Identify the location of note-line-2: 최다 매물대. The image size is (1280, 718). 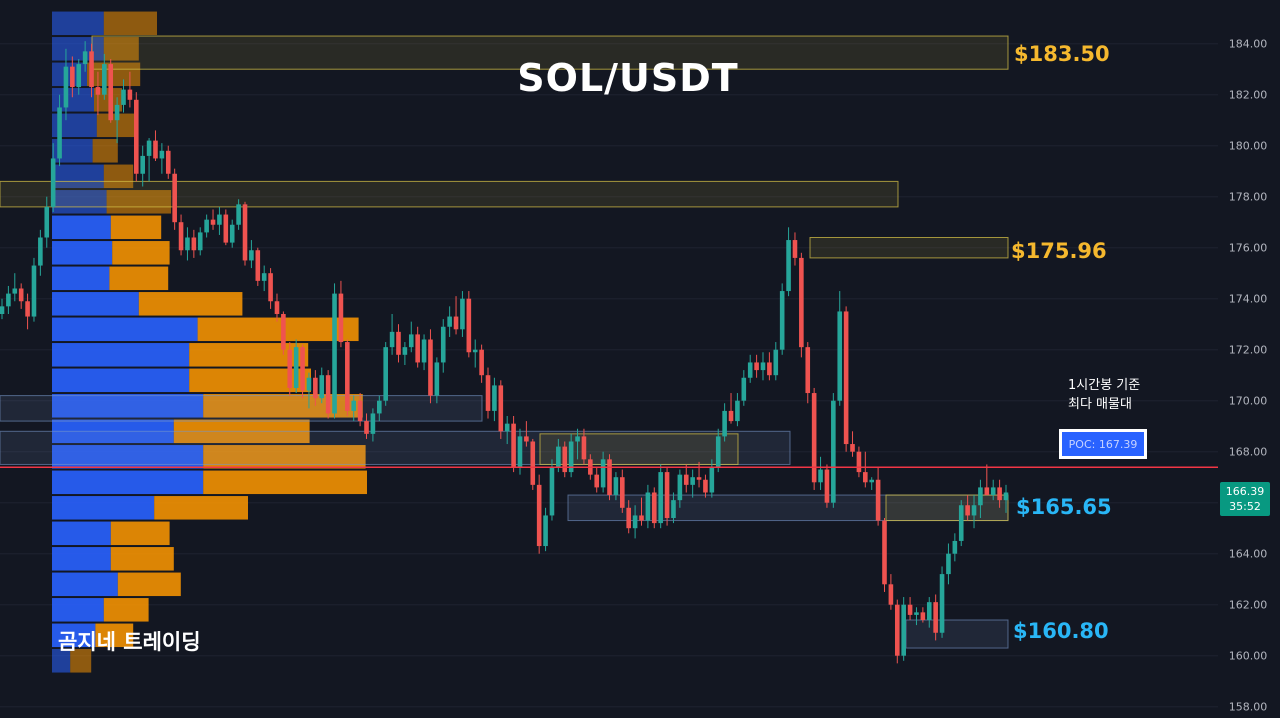
(1100, 404).